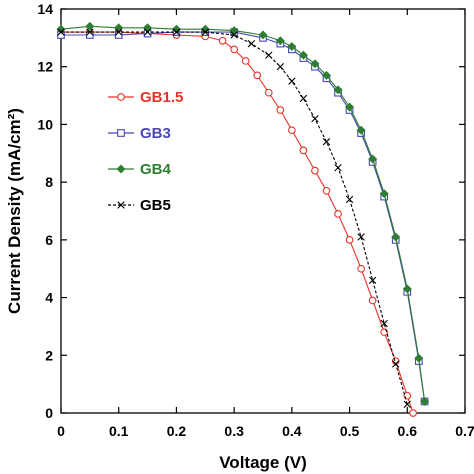  I want to click on x-tick-label: 0.6, so click(408, 431).